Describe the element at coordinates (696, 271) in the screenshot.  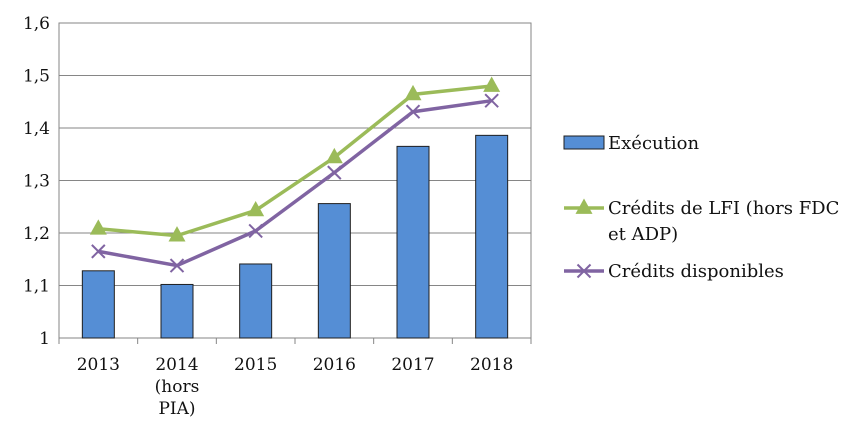
I see `legend-label: Crédits disponibles` at that location.